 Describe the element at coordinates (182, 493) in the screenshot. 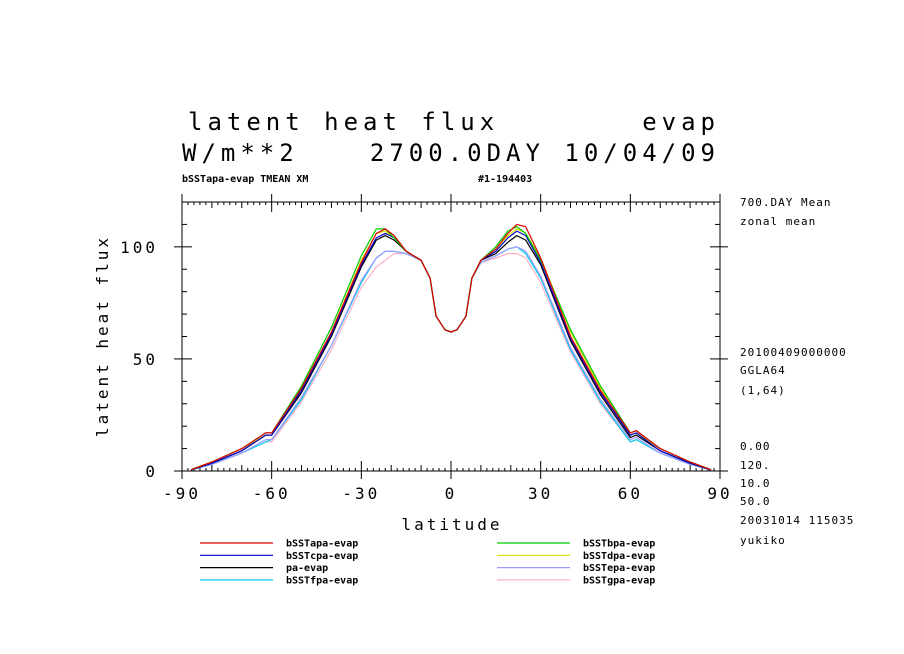

I see `x-tick-label: -90` at that location.